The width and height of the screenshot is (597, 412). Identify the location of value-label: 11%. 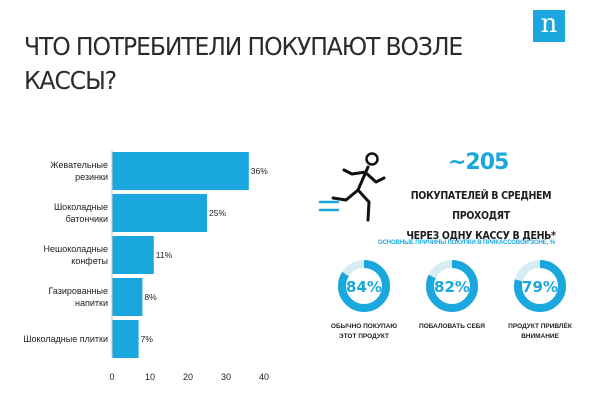
(164, 255).